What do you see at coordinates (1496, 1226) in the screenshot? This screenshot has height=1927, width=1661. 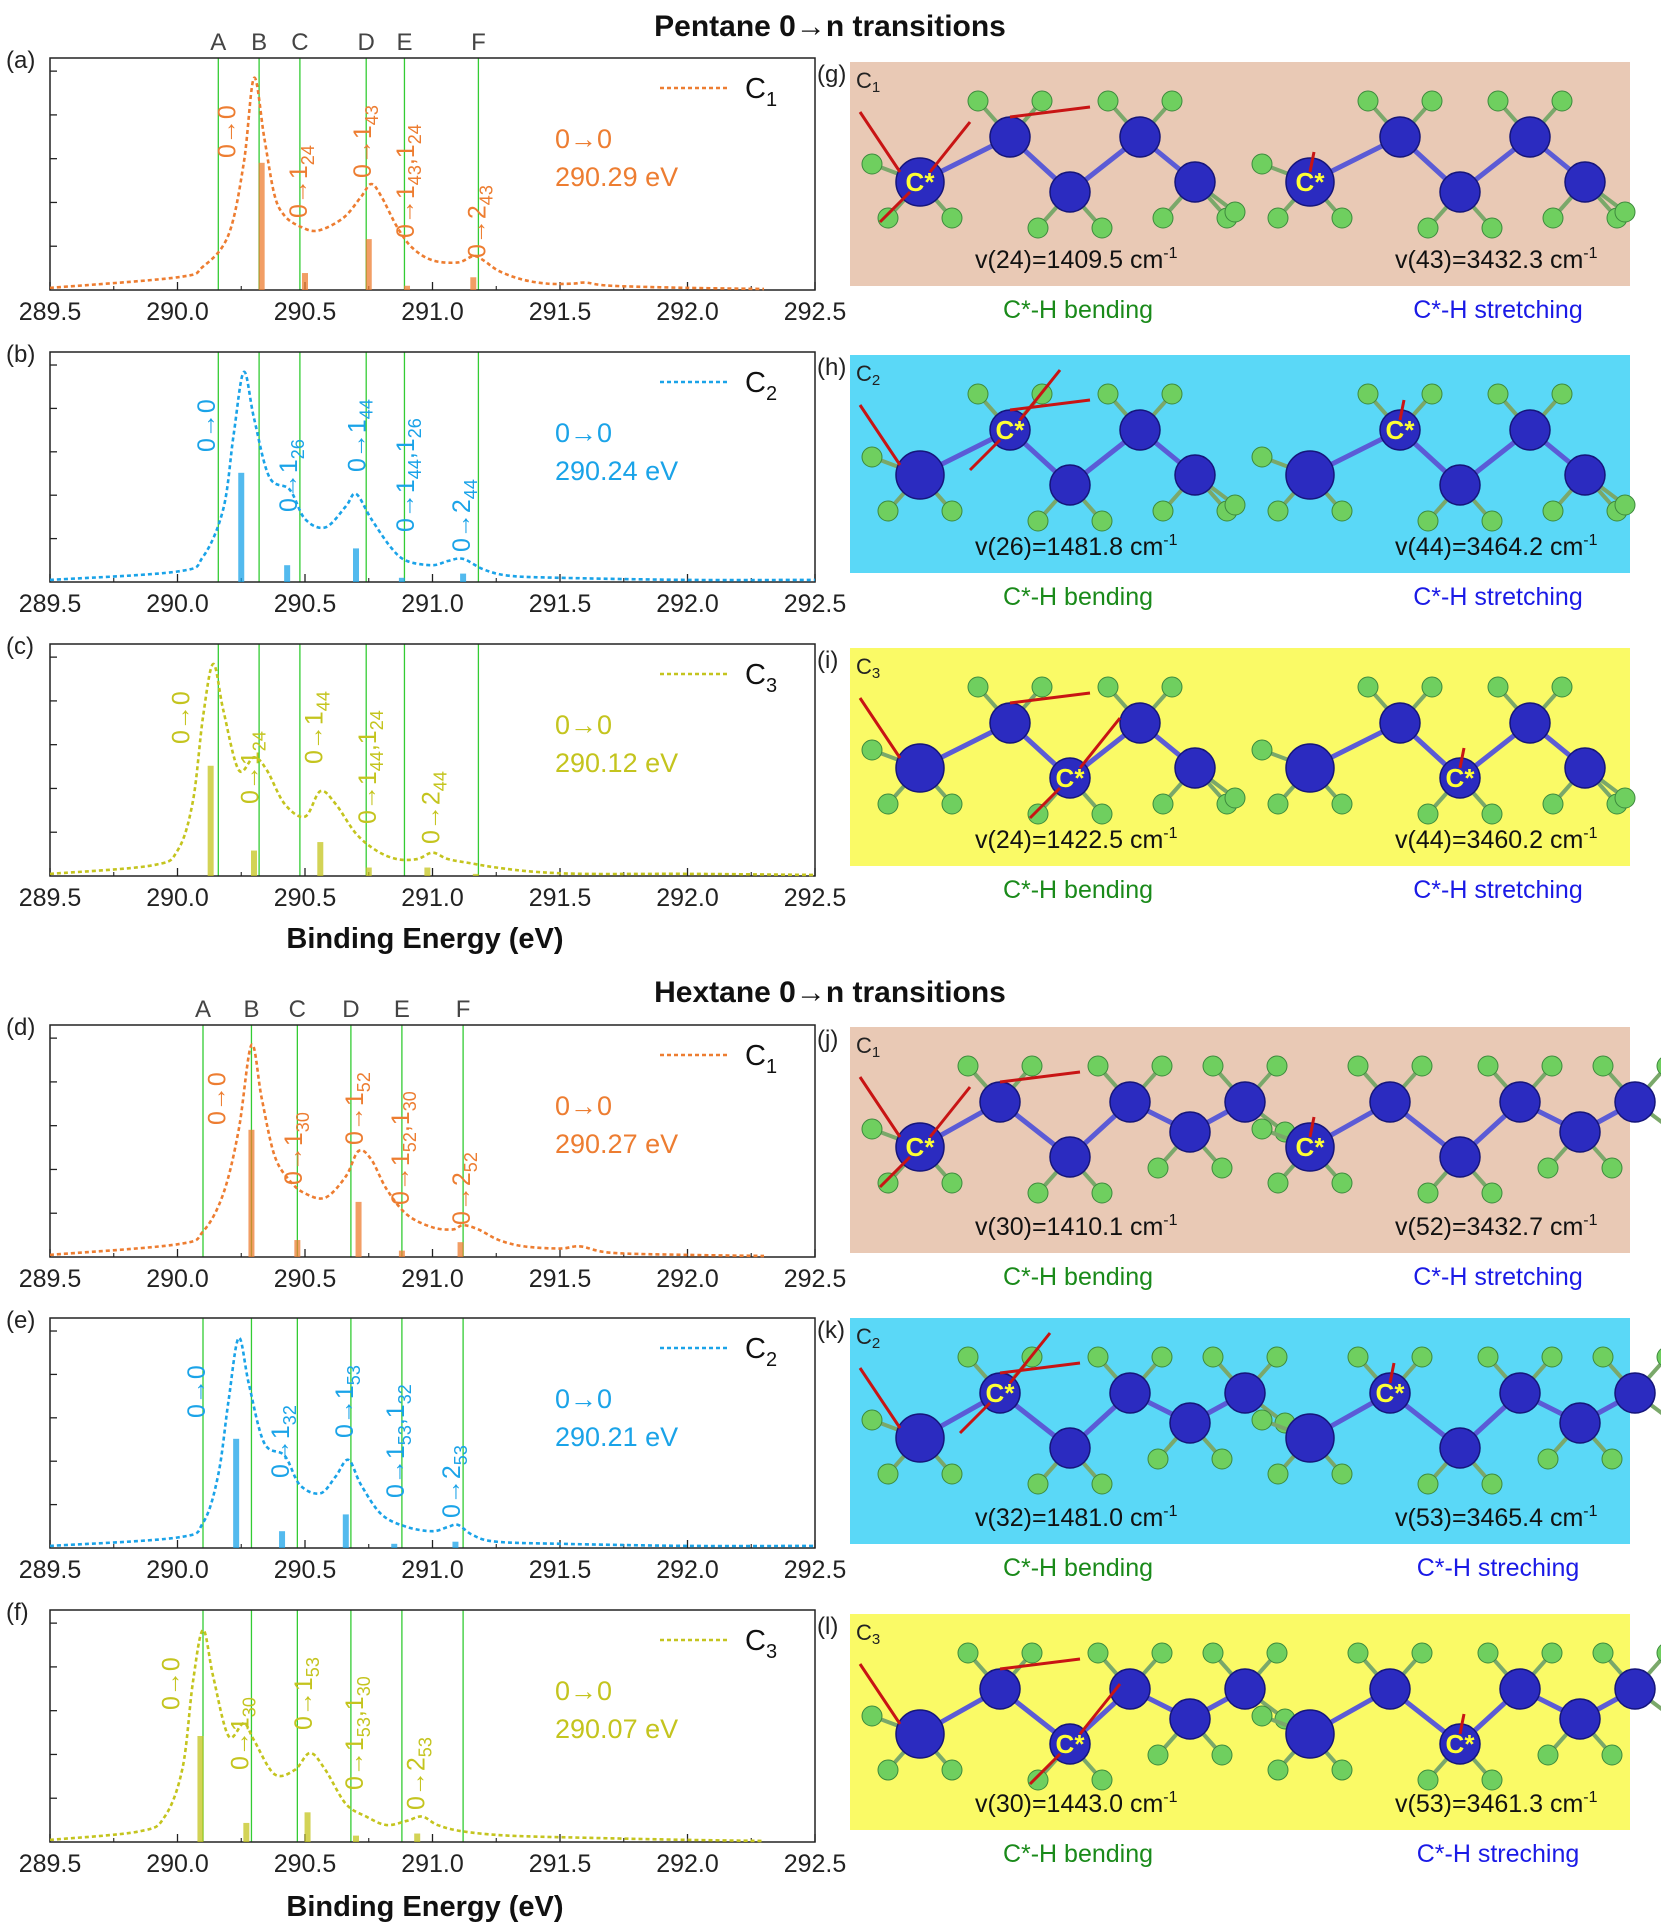 I see `right-mode-frequency: v(52)=3432.7 cm-1` at bounding box center [1496, 1226].